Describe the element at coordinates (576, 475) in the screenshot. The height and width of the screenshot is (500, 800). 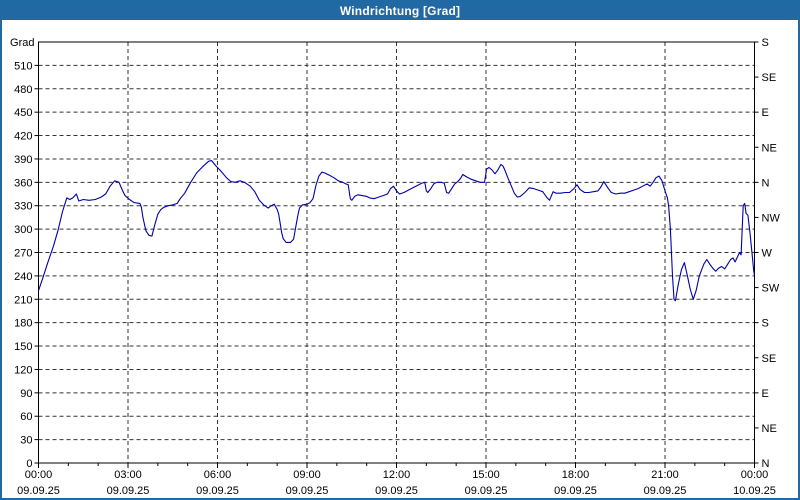
I see `x-tick-time-label: 18:00` at that location.